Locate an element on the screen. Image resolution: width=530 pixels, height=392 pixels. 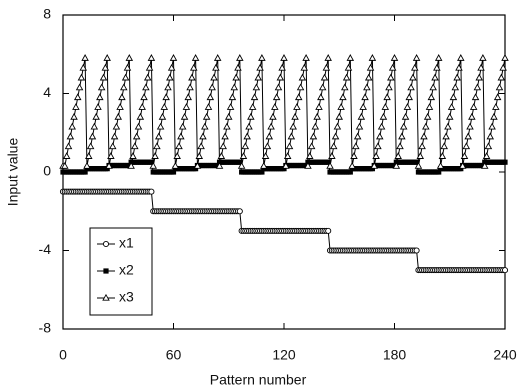
y-tick-label: -4 is located at coordinates (45, 249).